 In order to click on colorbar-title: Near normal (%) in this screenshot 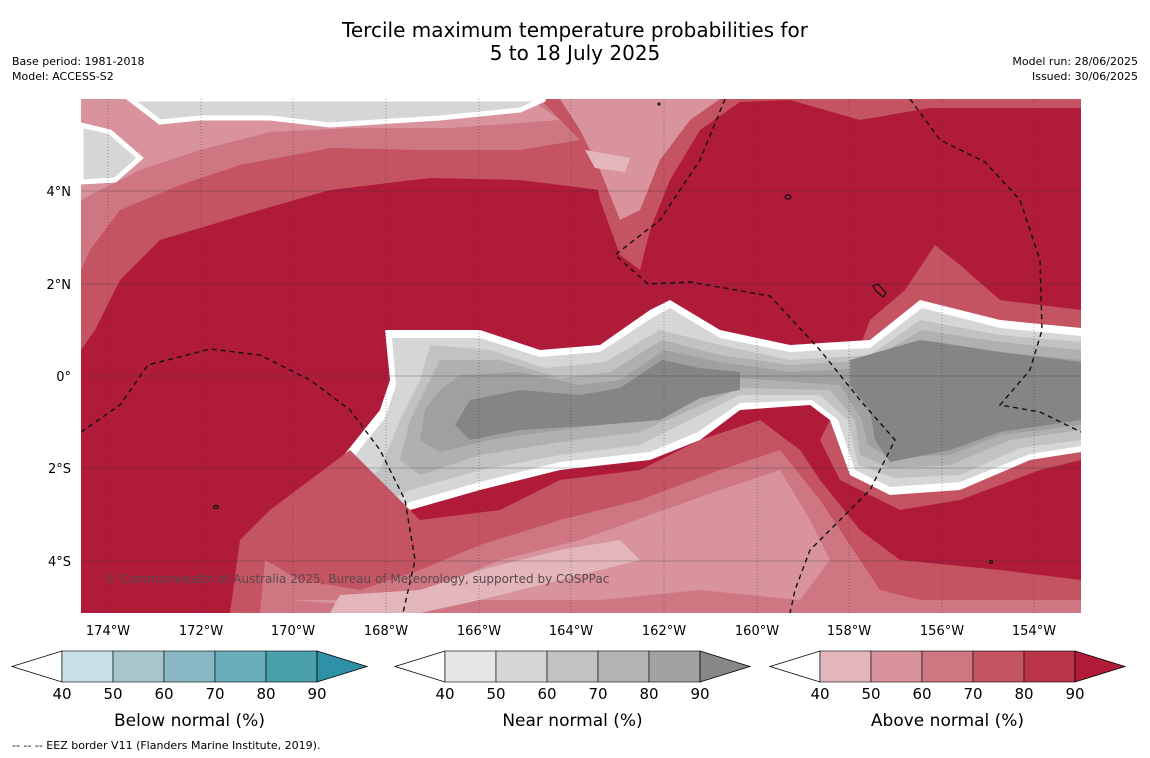, I will do `click(572, 721)`.